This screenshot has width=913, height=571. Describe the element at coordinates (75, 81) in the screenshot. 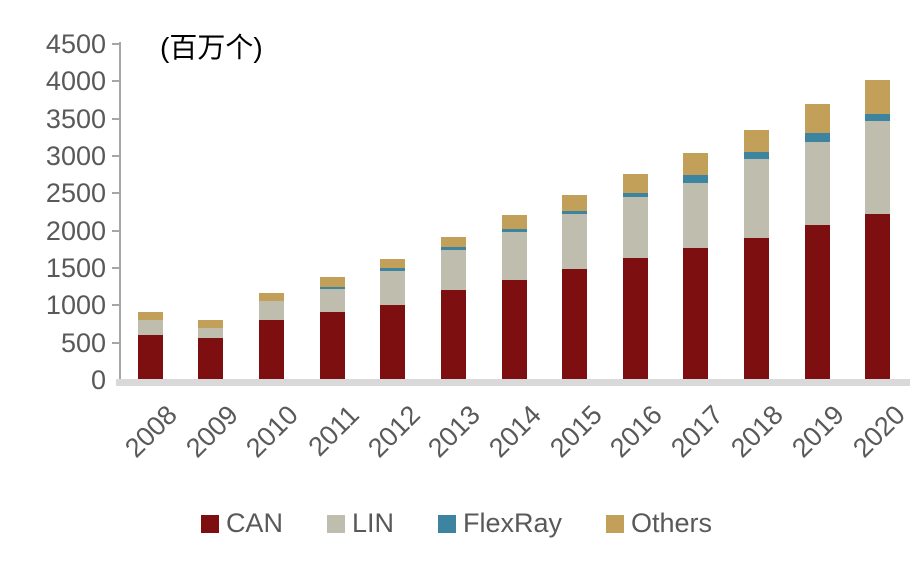

I see `y-tick-label: 4000` at that location.